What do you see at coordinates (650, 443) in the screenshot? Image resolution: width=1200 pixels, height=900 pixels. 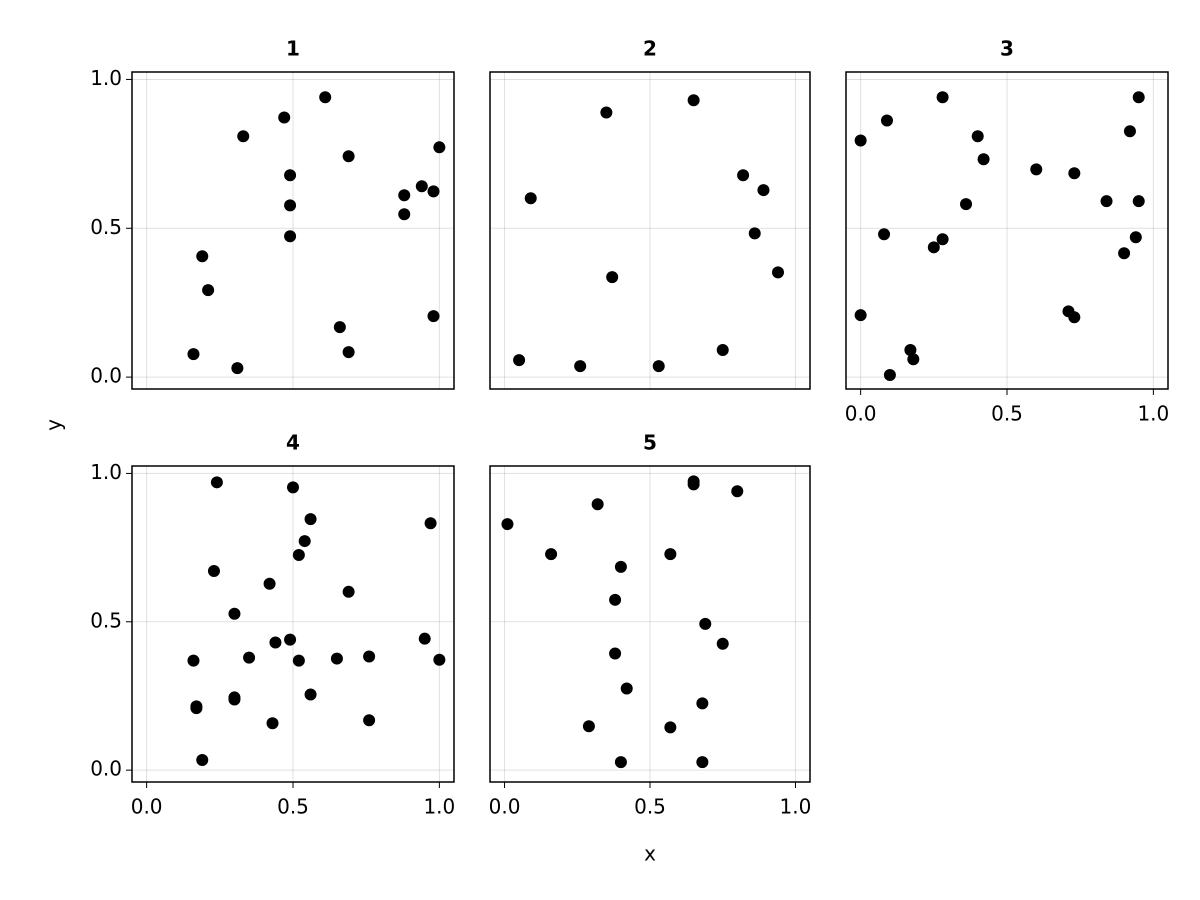 I see `panel-title: 5` at bounding box center [650, 443].